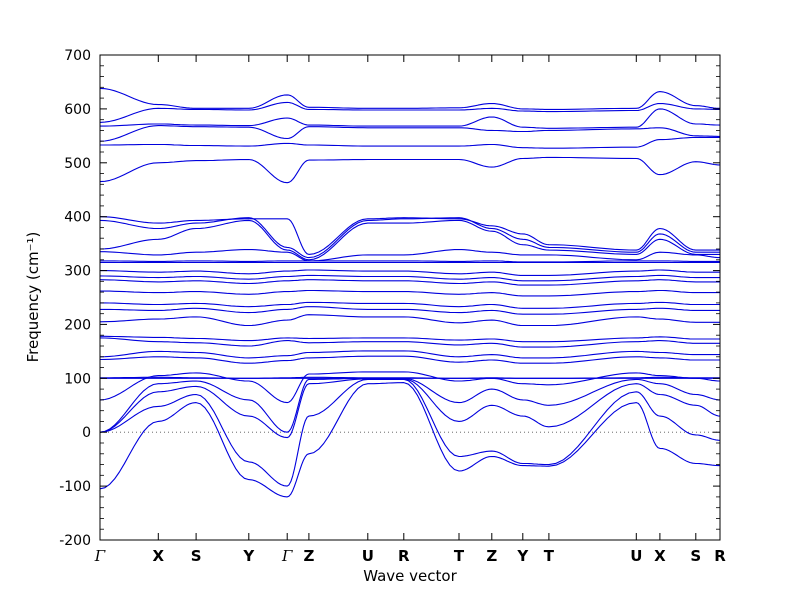 The image size is (800, 600). Describe the element at coordinates (77, 272) in the screenshot. I see `y-tick-label: 300` at that location.